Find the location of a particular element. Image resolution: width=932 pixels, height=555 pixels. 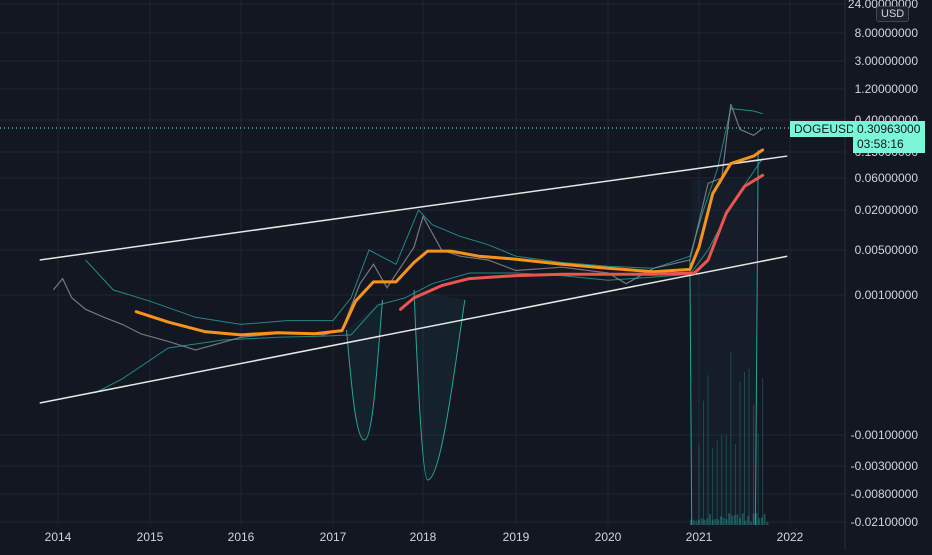

time-tick-label: 2022 is located at coordinates (790, 537).